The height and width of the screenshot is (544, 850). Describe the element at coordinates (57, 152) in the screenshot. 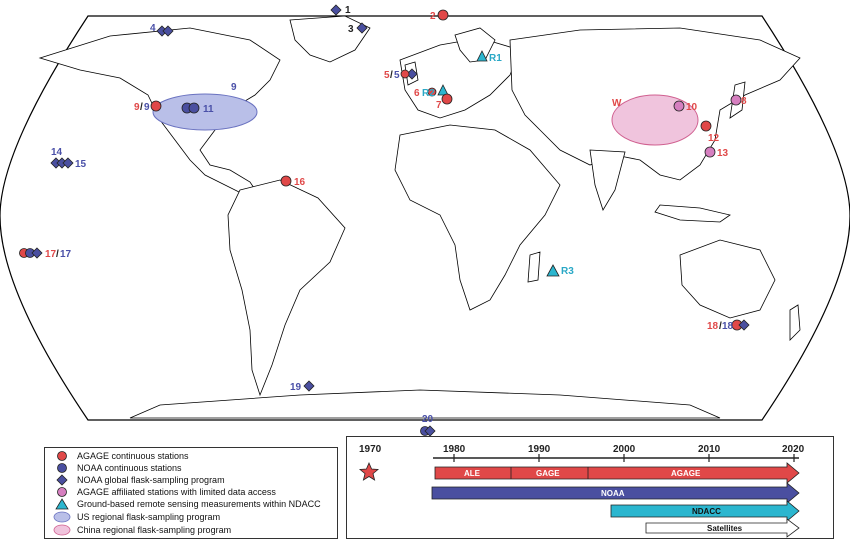

I see `label-14: 14` at that location.